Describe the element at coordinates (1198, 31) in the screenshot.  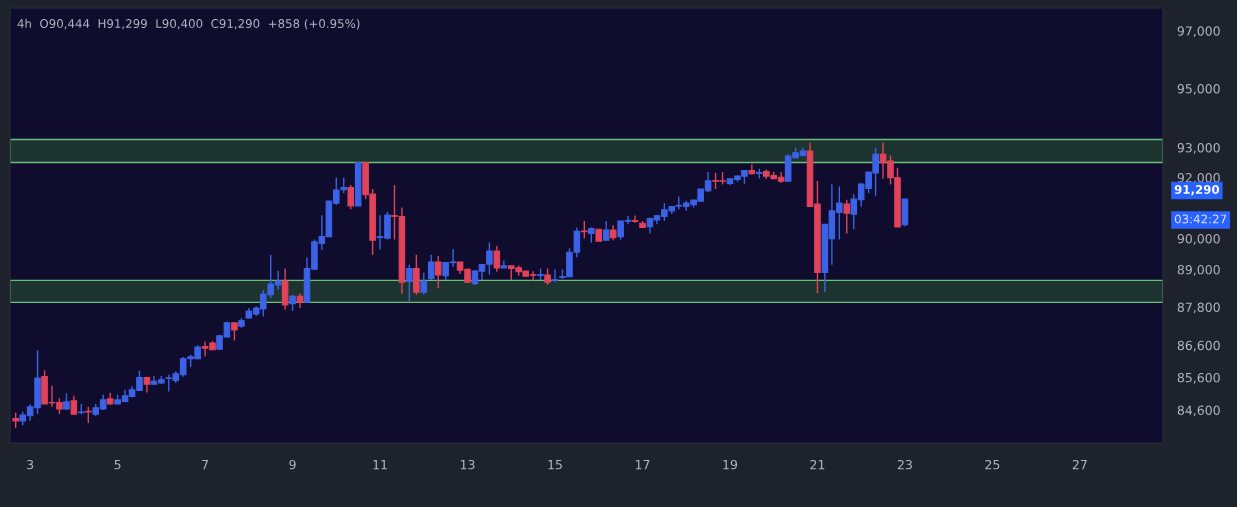
I see `y-tick-label: 97,000` at that location.